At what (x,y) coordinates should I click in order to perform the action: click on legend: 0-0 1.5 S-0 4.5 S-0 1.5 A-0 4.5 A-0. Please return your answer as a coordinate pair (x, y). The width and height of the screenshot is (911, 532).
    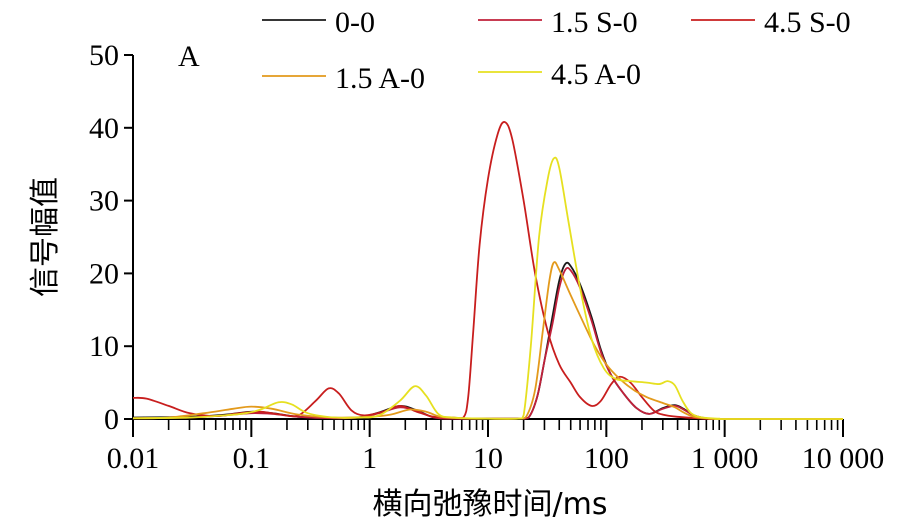
    Looking at the image, I should click on (556, 50).